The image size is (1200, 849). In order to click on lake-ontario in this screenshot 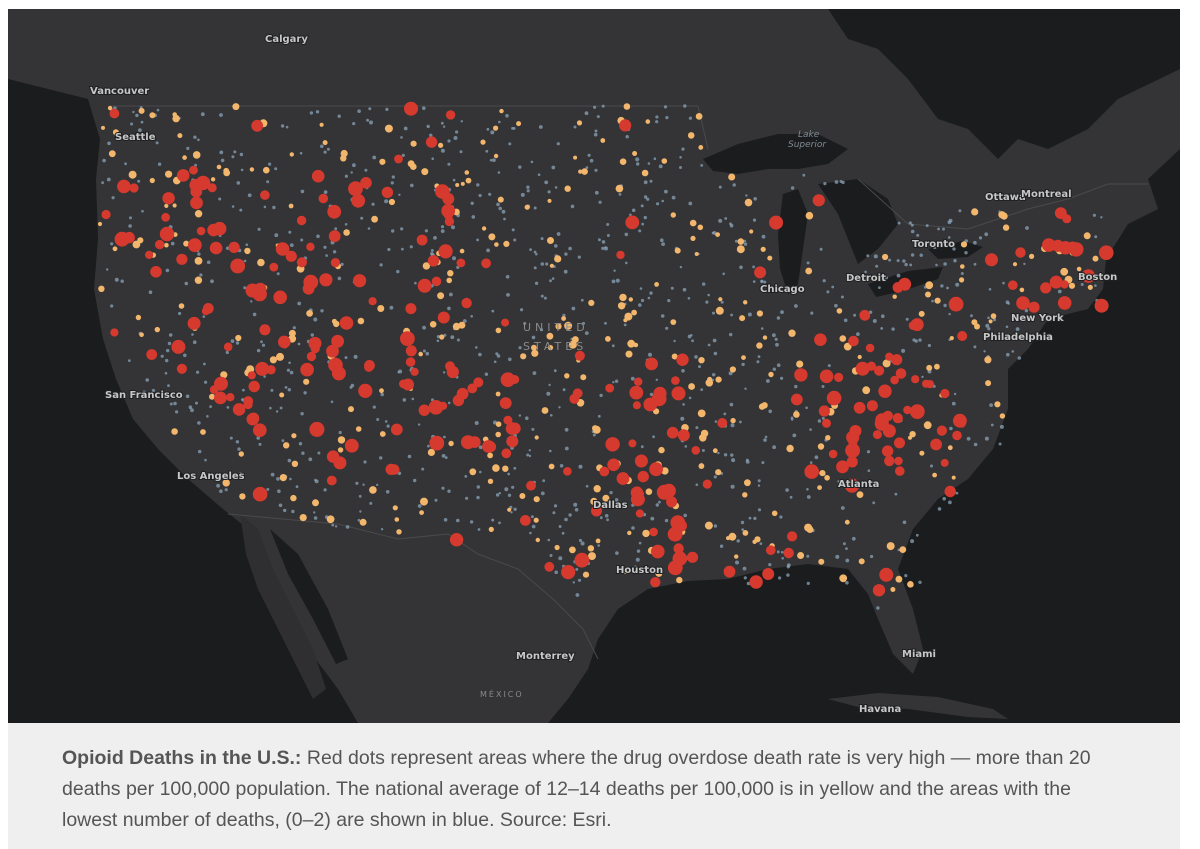, I will do `click(955, 250)`.